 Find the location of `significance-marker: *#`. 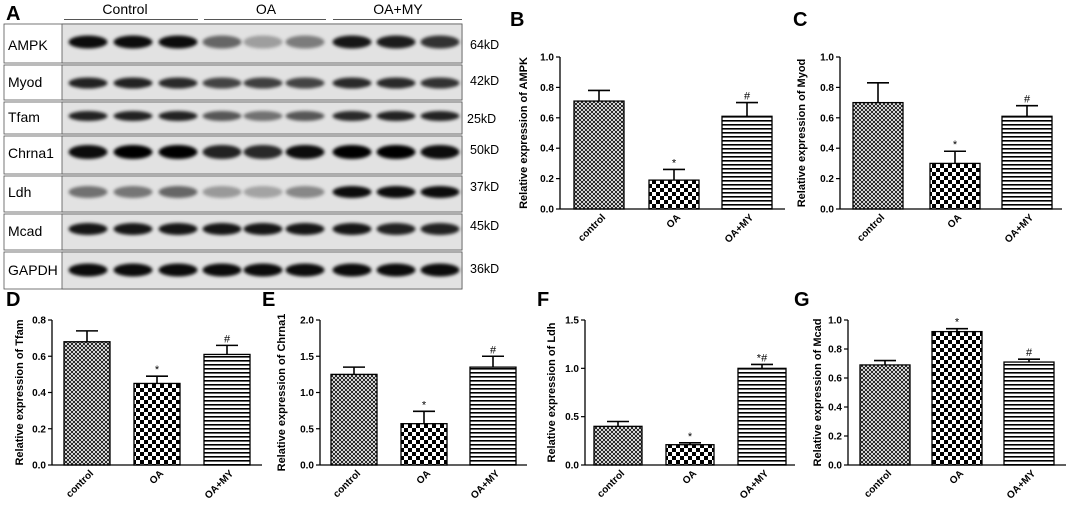

significance-marker: *# is located at coordinates (762, 358).